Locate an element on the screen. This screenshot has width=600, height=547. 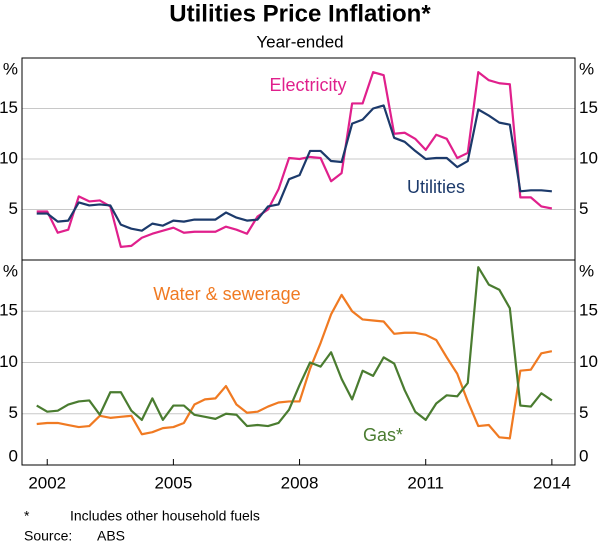
series-label: Gas* is located at coordinates (383, 435).